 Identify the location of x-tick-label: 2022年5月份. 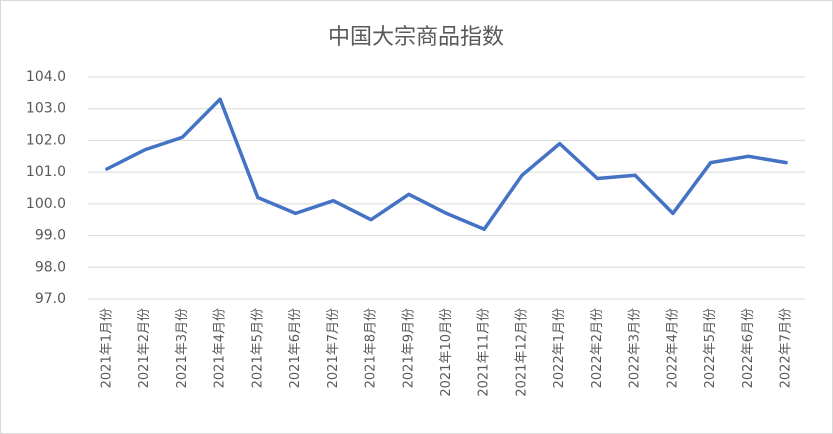
(710, 348).